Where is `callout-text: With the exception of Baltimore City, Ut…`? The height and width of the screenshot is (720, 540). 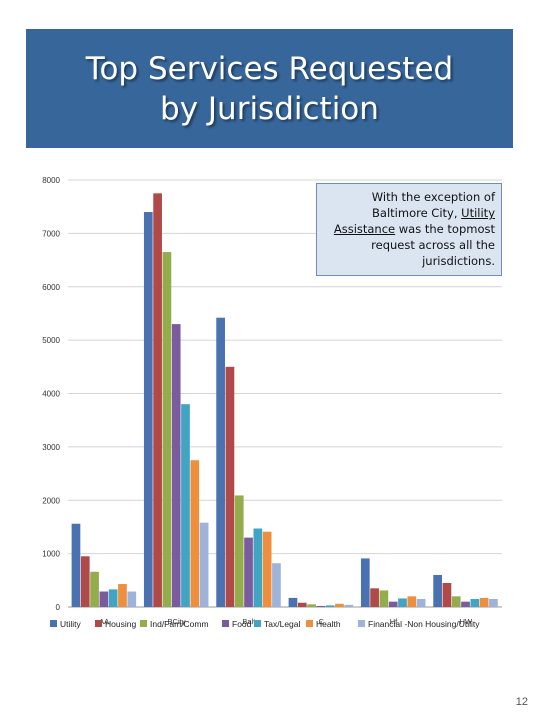 callout-text: With the exception of Baltimore City, Ut… is located at coordinates (409, 229).